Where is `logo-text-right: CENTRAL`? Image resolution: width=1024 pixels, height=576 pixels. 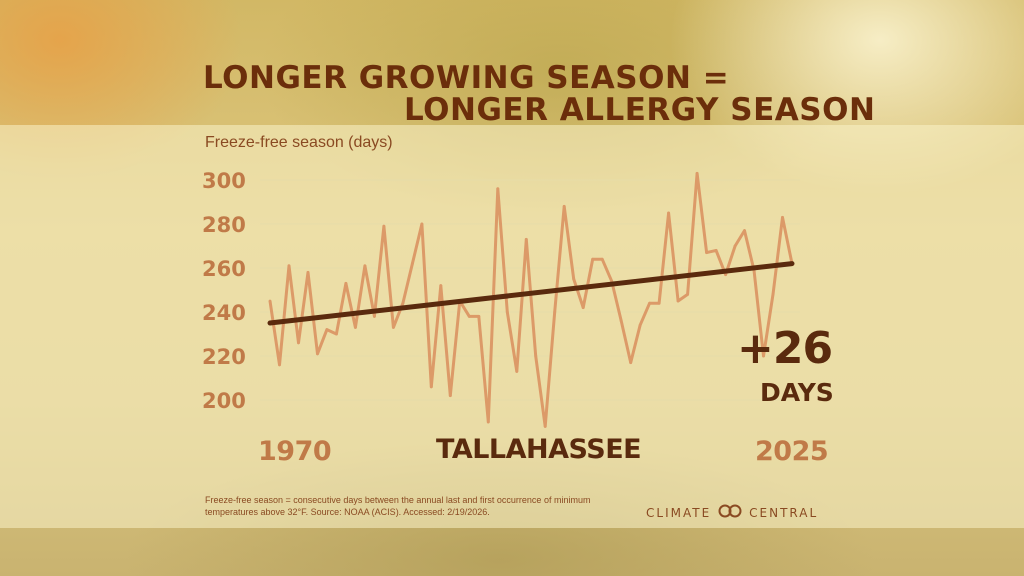 logo-text-right: CENTRAL is located at coordinates (784, 512).